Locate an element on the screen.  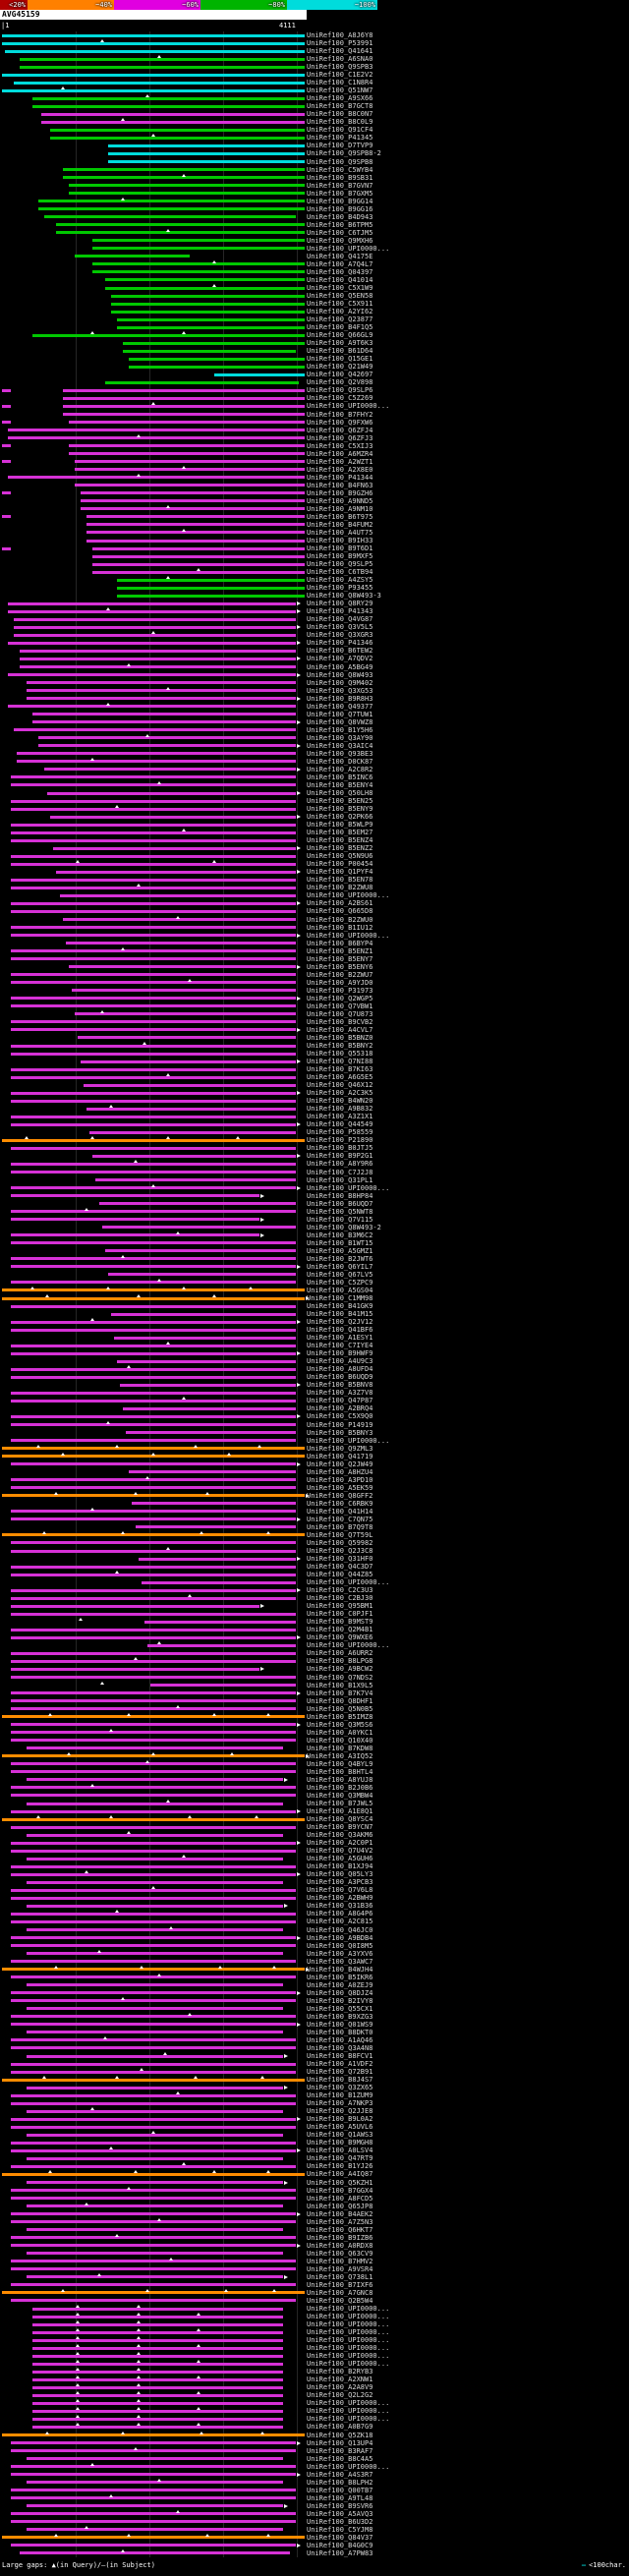
hit-label: UniRef100_B5WLP9 is located at coordinates (340, 826).